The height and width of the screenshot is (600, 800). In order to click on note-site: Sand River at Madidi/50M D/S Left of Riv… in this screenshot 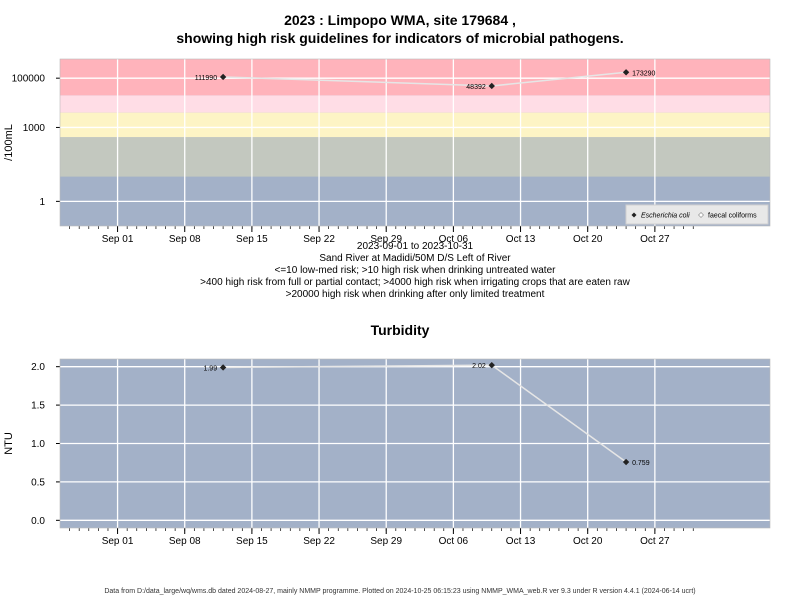, I will do `click(415, 258)`.